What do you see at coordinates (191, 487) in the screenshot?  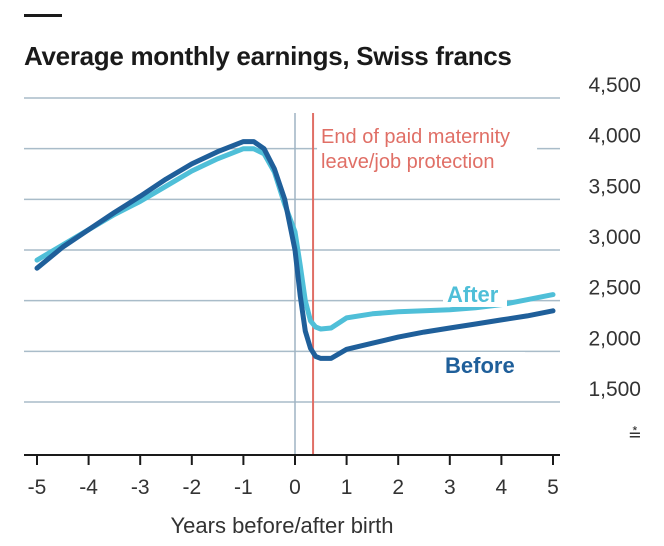 I see `x-tick-label: -2` at bounding box center [191, 487].